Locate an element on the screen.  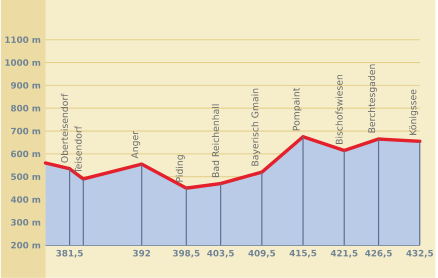
ref-line-label: Königssee is located at coordinates (413, 112).